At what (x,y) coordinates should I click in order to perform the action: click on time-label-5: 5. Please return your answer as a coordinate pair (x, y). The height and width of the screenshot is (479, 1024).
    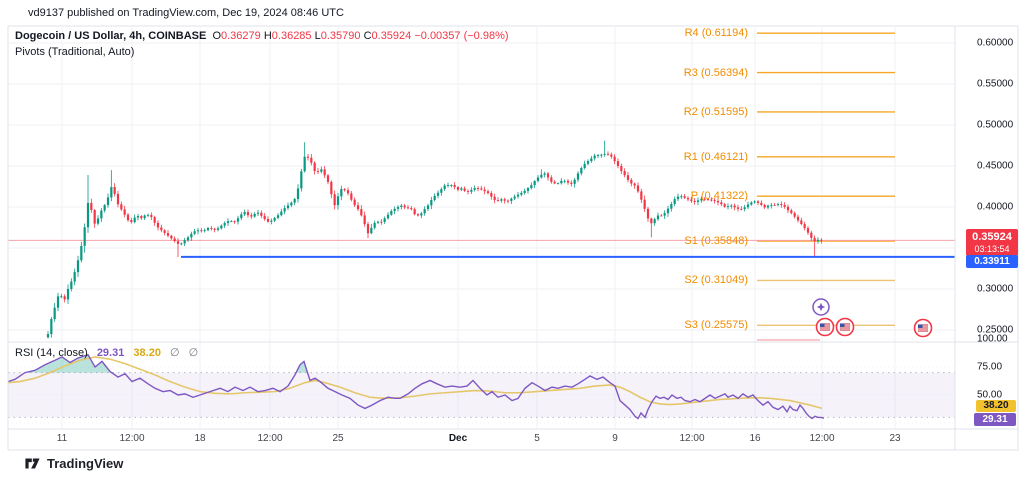
    Looking at the image, I should click on (537, 438).